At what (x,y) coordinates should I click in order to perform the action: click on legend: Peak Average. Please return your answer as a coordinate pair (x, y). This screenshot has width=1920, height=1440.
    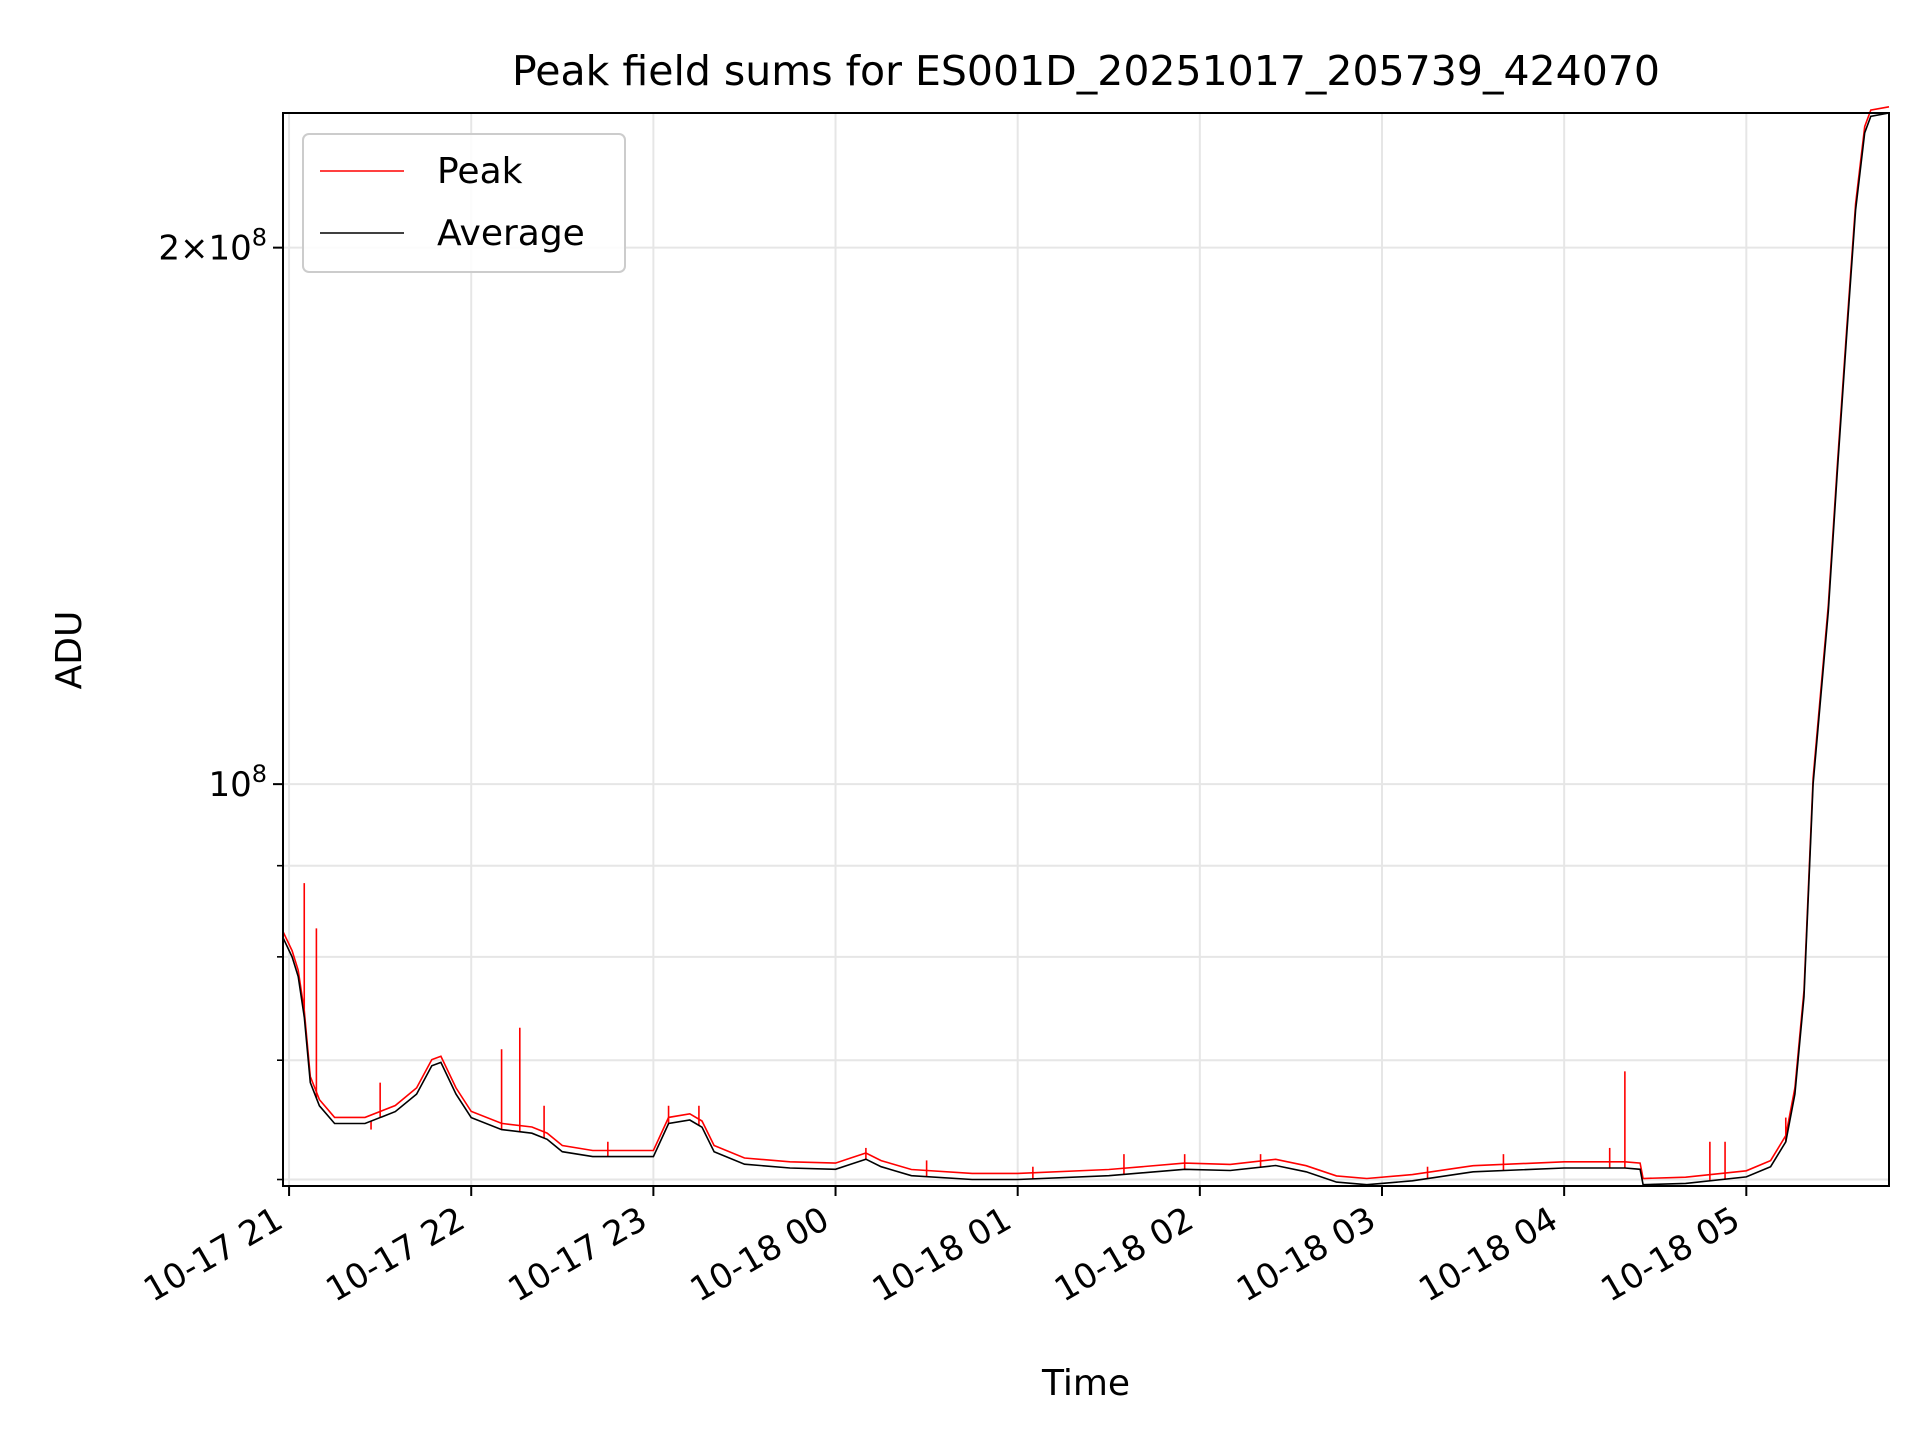
    Looking at the image, I should click on (464, 203).